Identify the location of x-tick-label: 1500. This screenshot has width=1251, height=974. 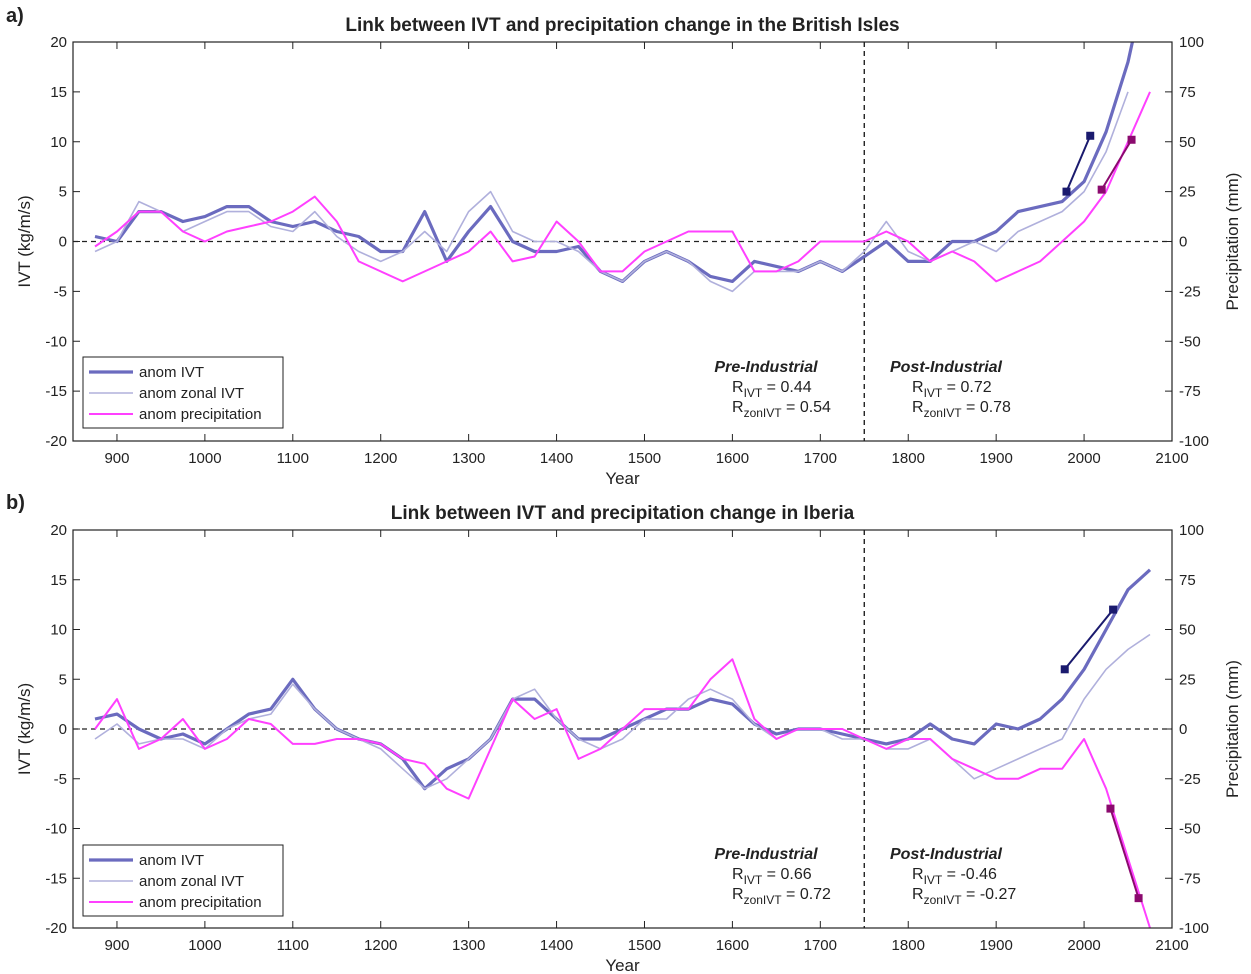
(644, 945).